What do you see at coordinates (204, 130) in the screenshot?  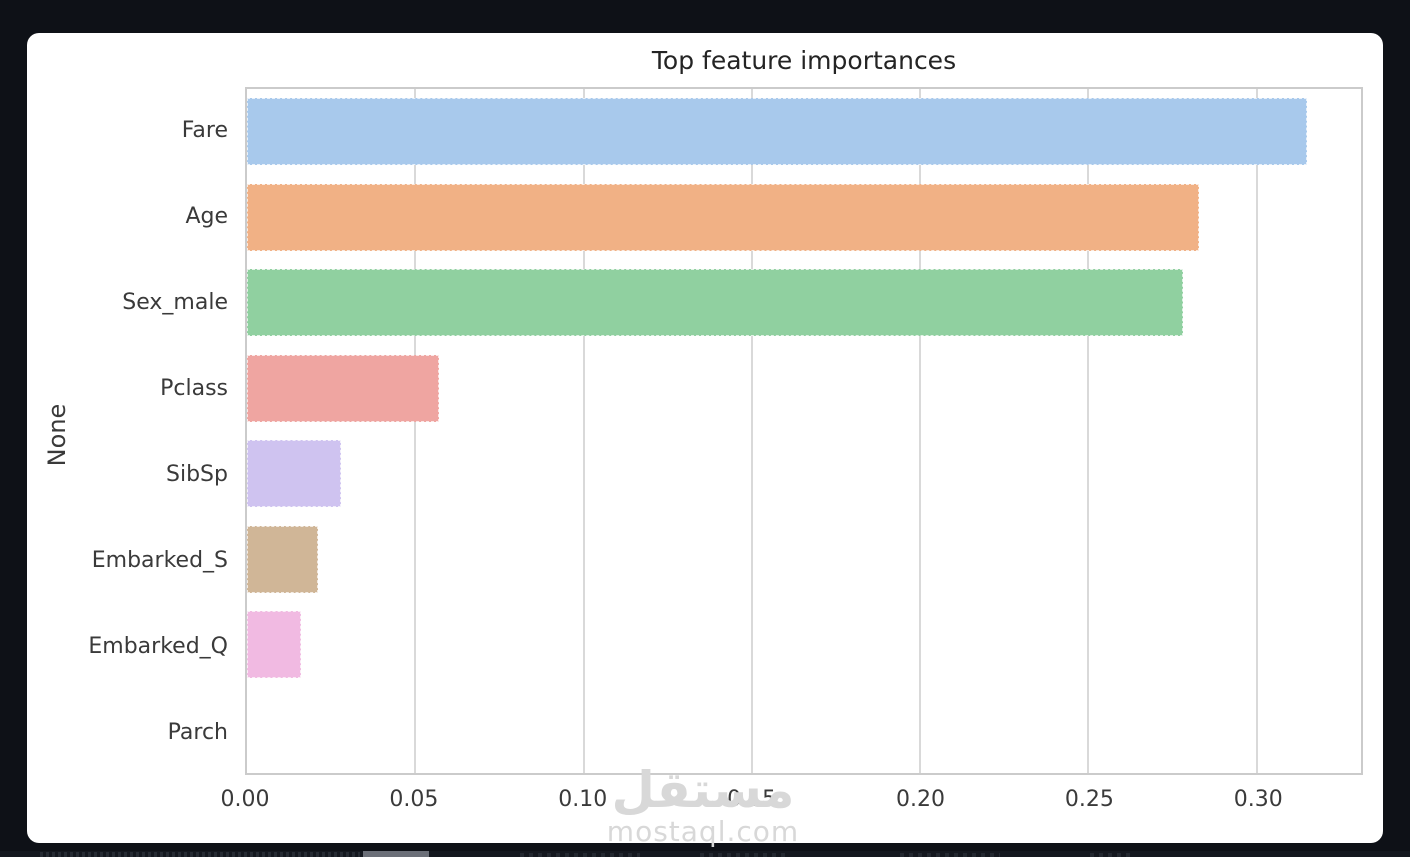 I see `y-tick-label-fare: Fare` at bounding box center [204, 130].